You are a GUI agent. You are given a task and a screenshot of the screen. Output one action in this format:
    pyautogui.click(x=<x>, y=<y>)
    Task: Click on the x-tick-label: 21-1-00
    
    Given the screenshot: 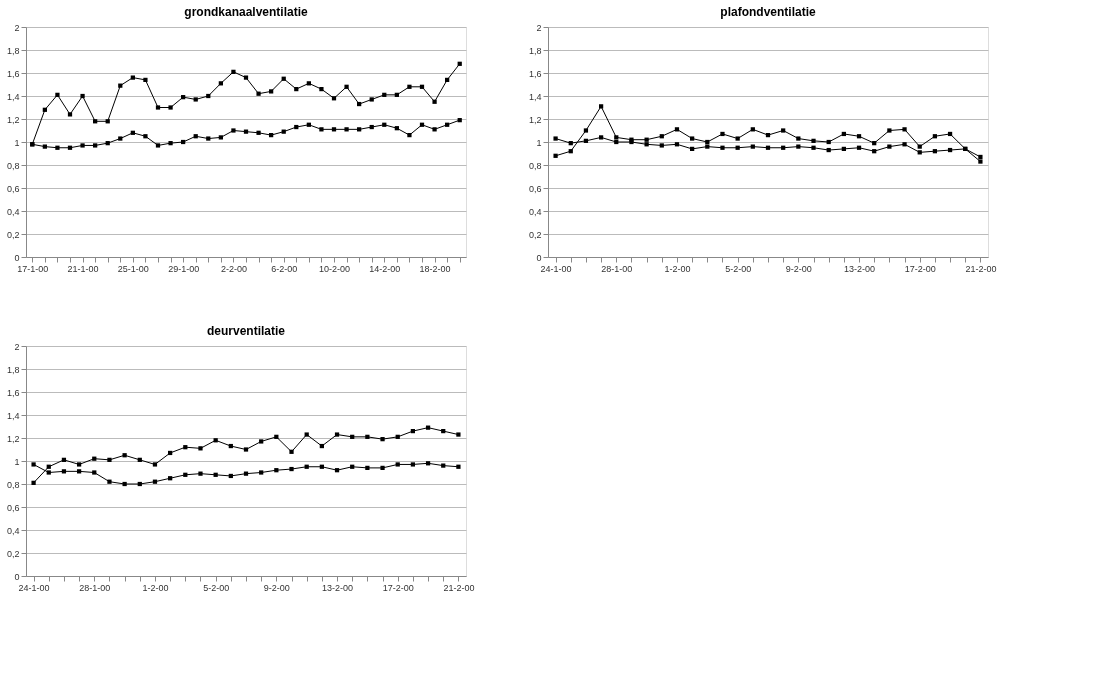 What is the action you would take?
    pyautogui.click(x=83, y=268)
    